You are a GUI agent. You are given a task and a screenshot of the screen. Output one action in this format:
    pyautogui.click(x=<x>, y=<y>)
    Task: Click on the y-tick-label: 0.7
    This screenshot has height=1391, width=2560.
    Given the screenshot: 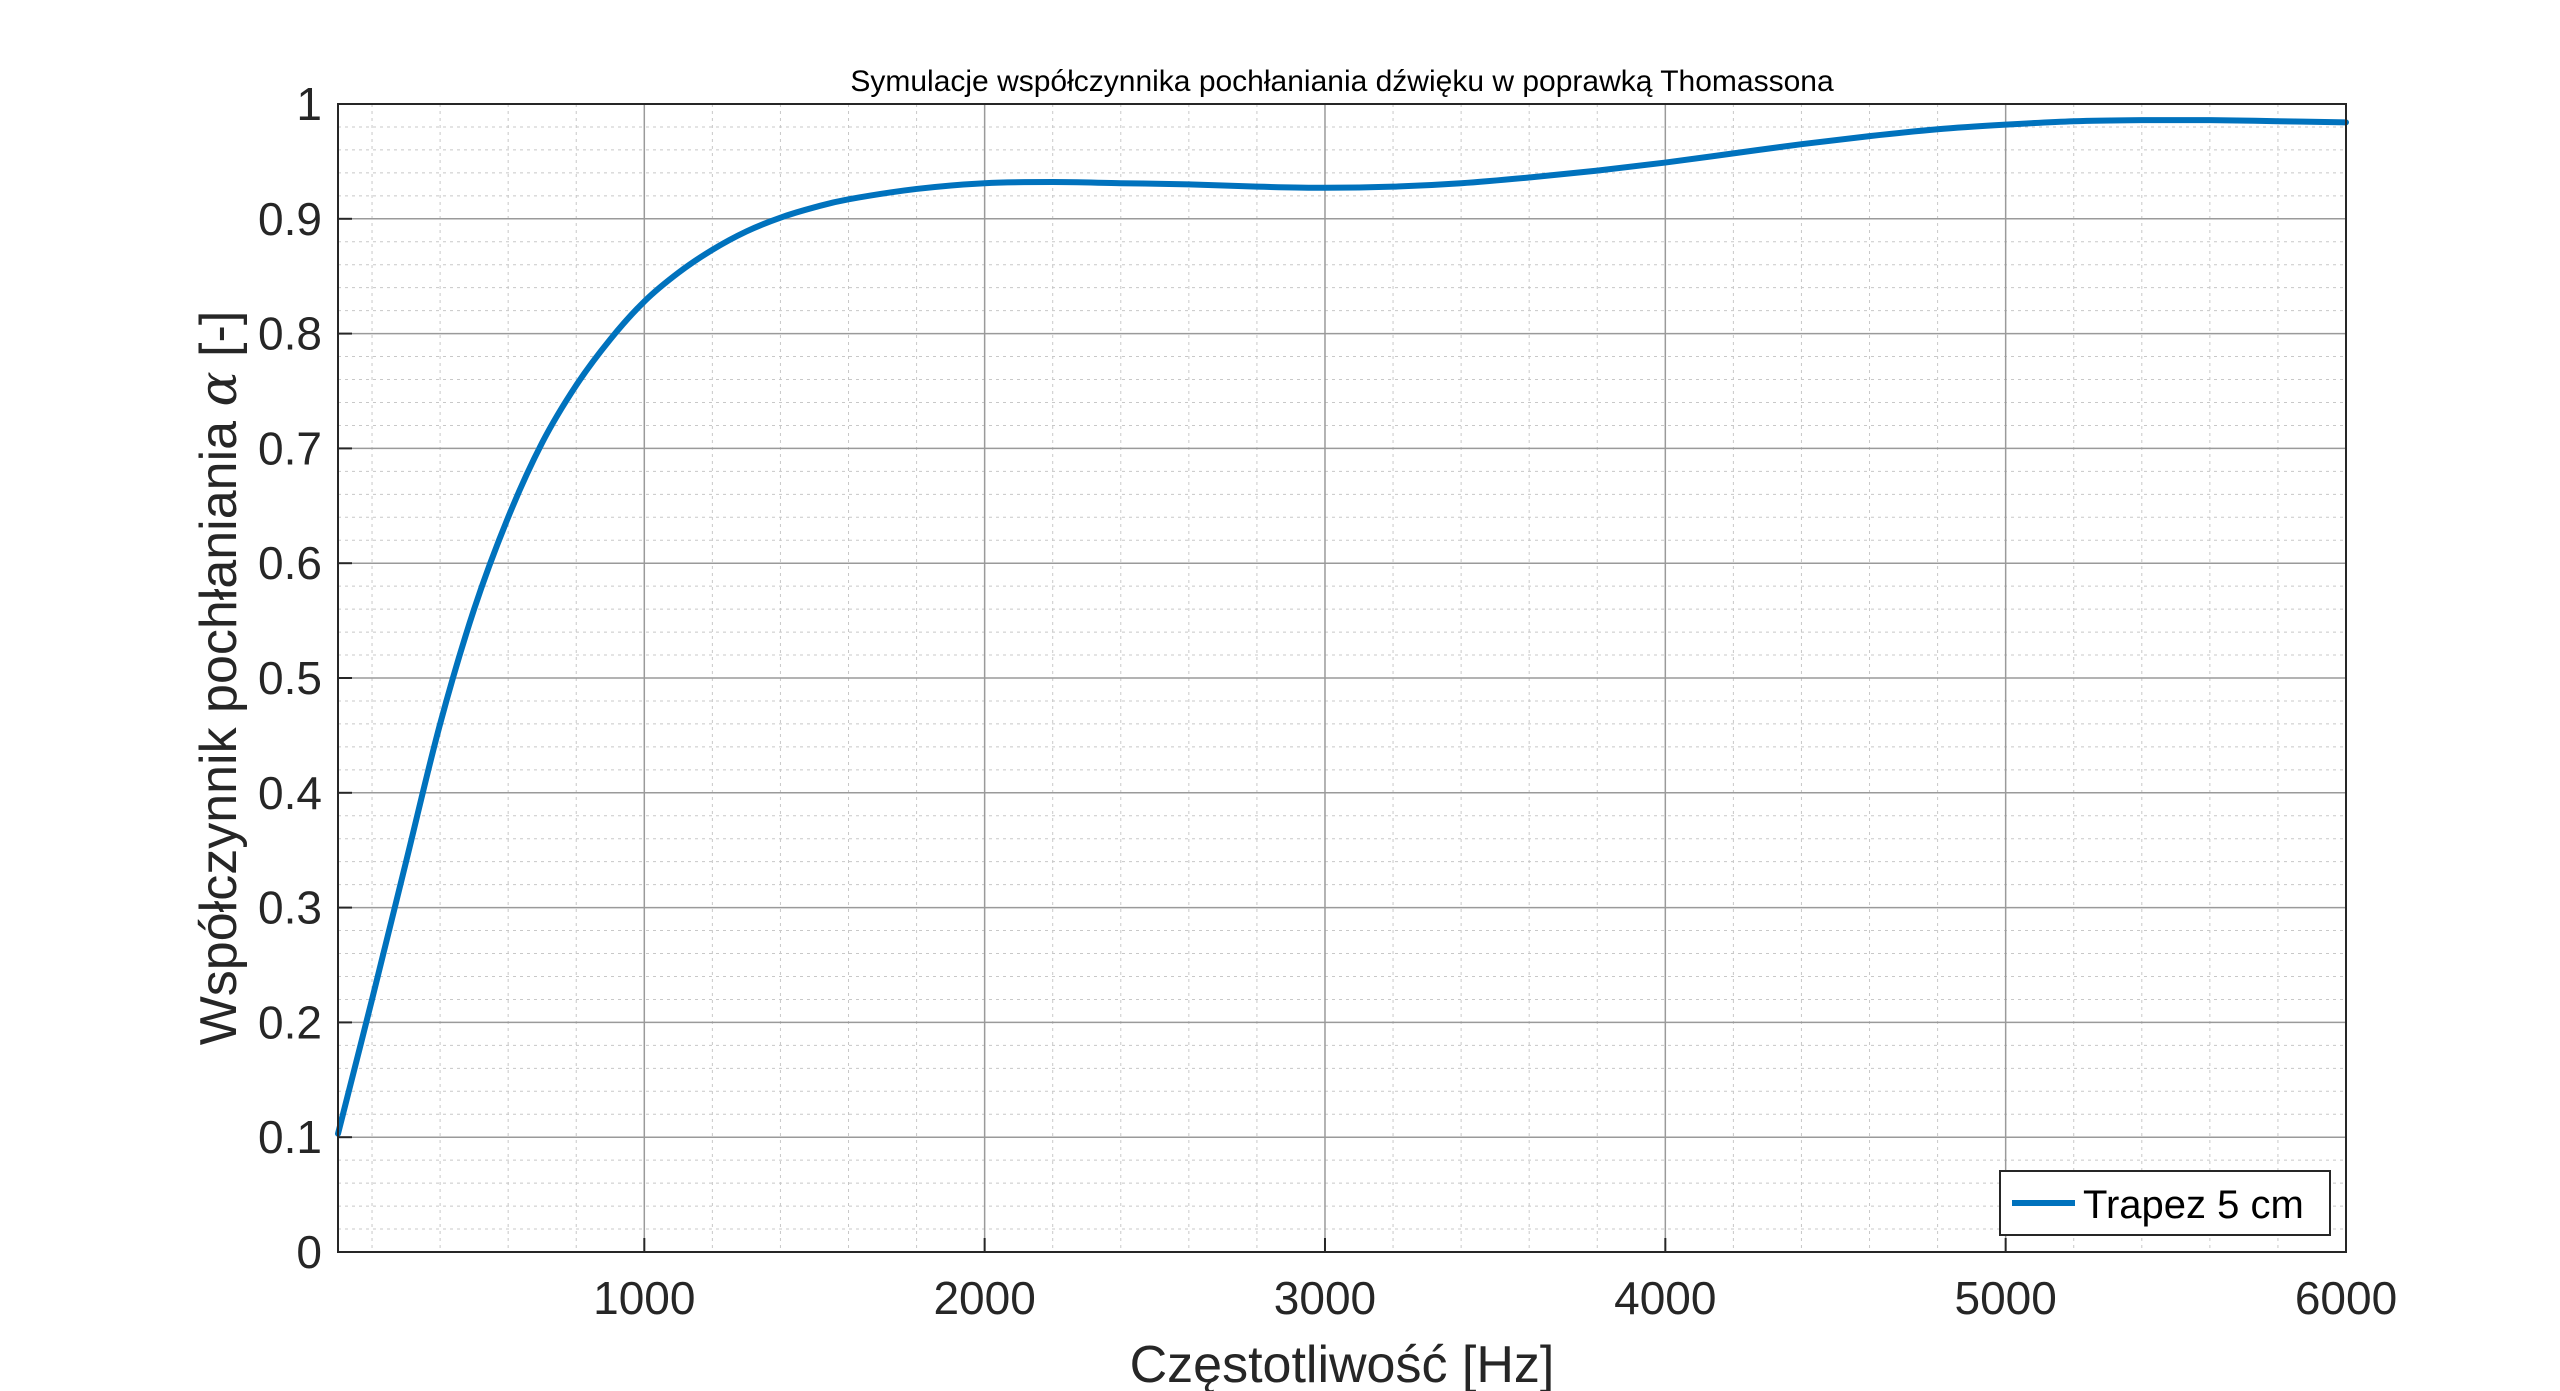 What is the action you would take?
    pyautogui.click(x=290, y=448)
    